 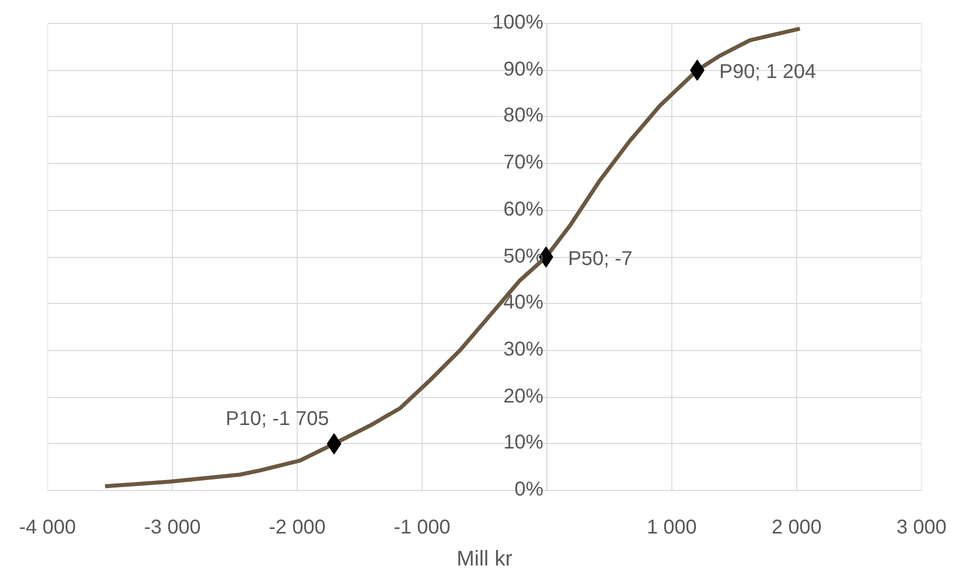 I want to click on x-tick-label: -1 000, so click(x=422, y=527).